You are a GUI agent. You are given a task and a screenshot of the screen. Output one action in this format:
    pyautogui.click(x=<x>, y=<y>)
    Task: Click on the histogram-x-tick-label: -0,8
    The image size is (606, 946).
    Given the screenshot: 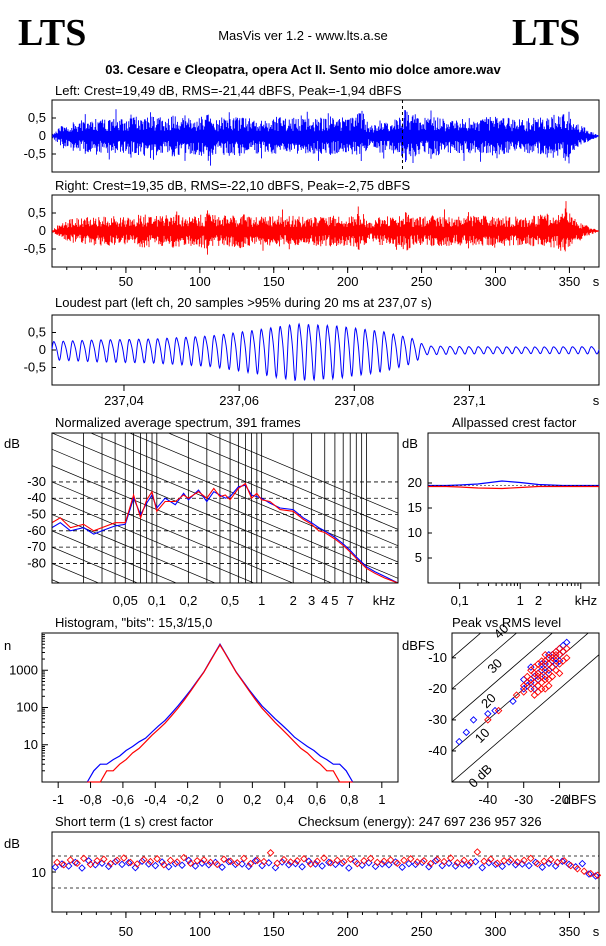 What is the action you would take?
    pyautogui.click(x=90, y=799)
    